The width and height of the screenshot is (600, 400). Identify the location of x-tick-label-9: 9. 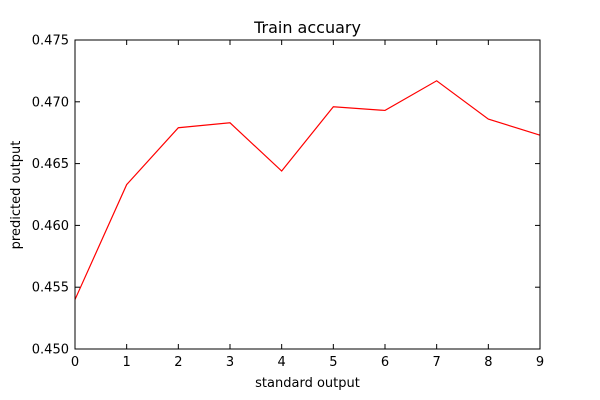
(540, 362).